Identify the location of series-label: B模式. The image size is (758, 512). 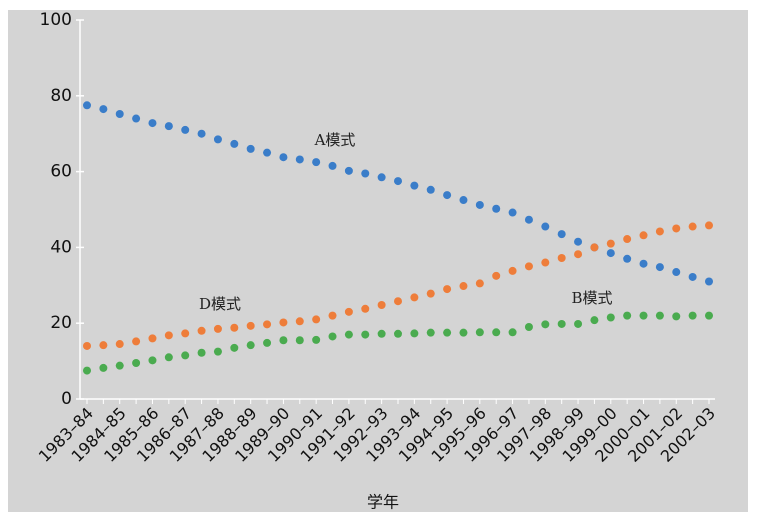
(591, 298).